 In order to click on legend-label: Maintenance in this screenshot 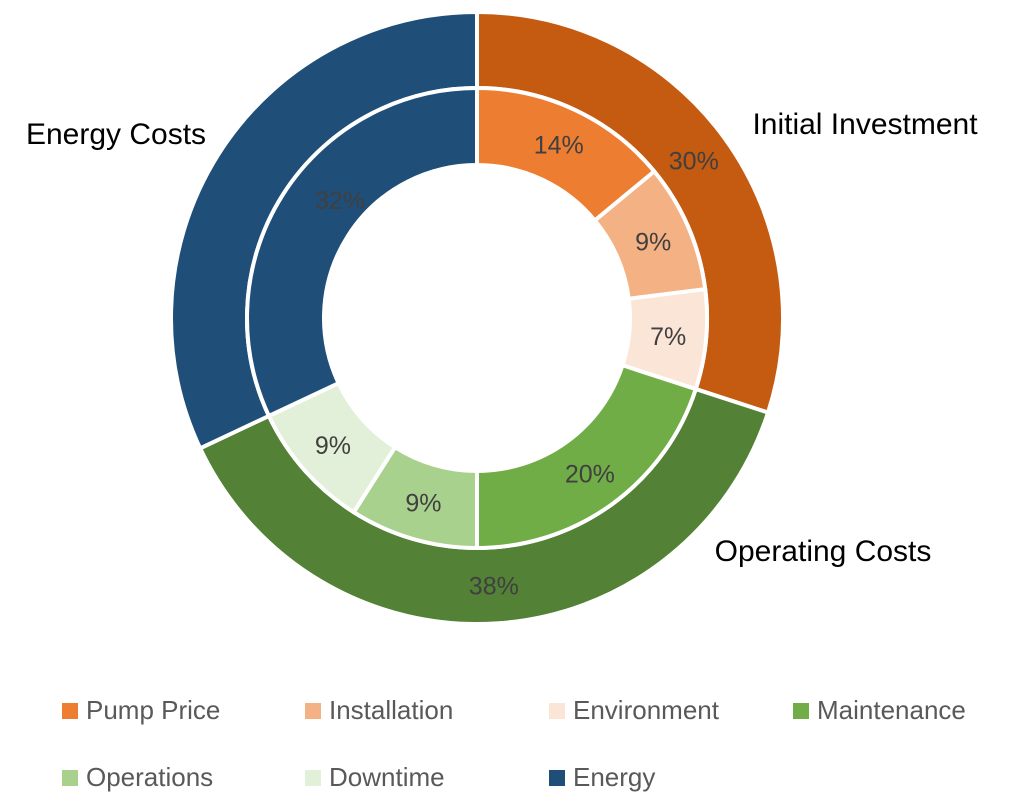, I will do `click(891, 710)`.